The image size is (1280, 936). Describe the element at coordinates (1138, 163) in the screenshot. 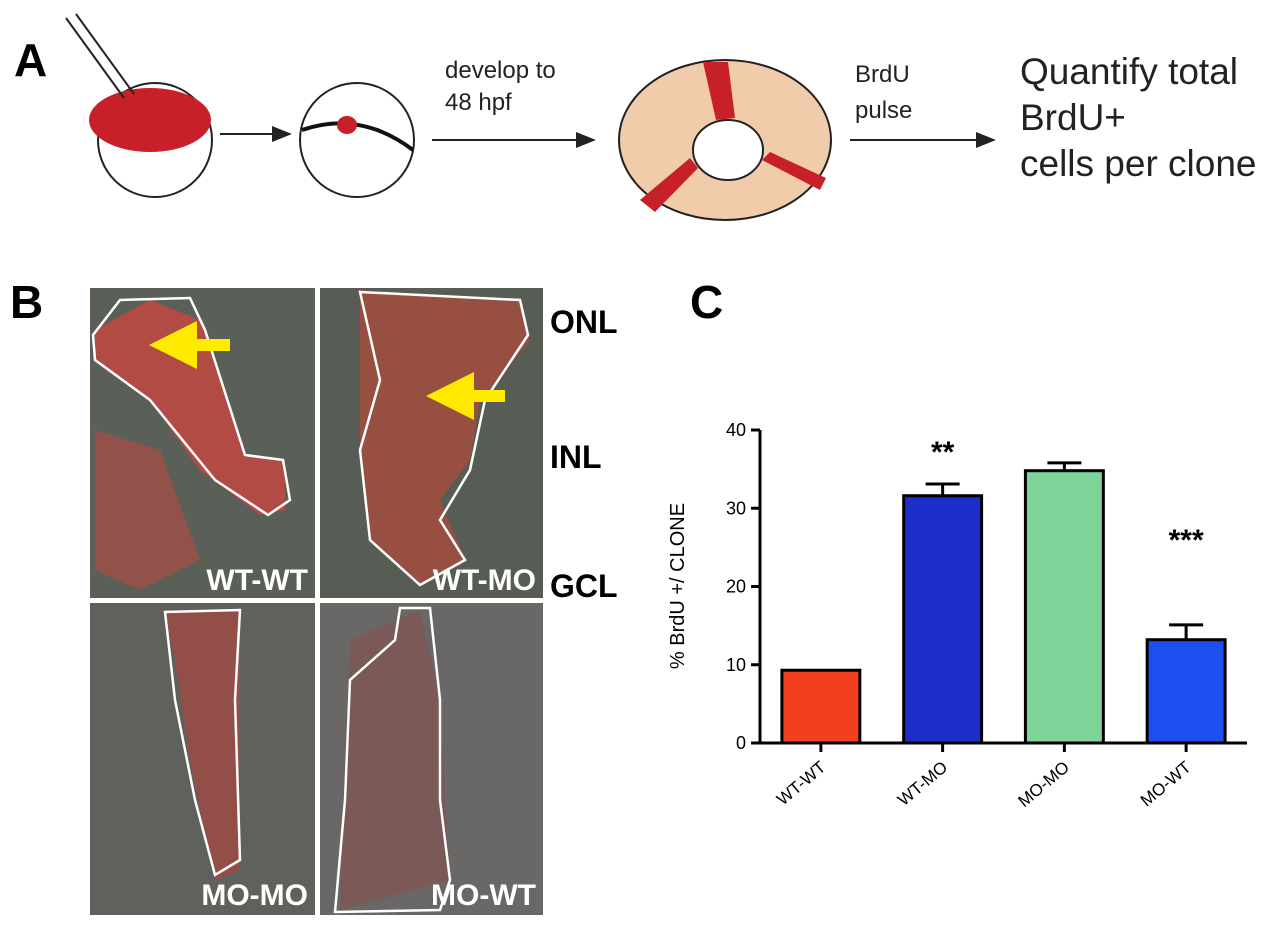

I see `result-text: cells per clone` at that location.